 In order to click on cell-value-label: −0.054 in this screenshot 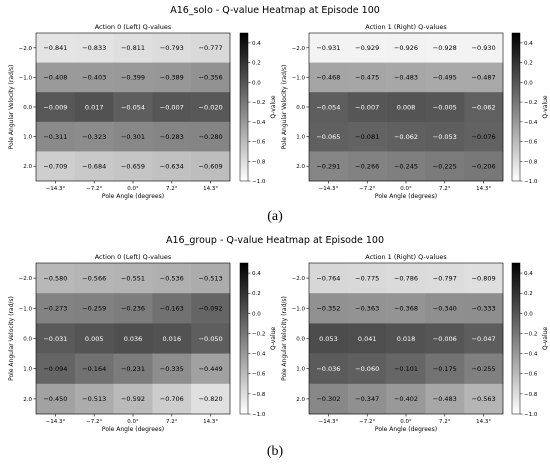, I will do `click(133, 107)`.